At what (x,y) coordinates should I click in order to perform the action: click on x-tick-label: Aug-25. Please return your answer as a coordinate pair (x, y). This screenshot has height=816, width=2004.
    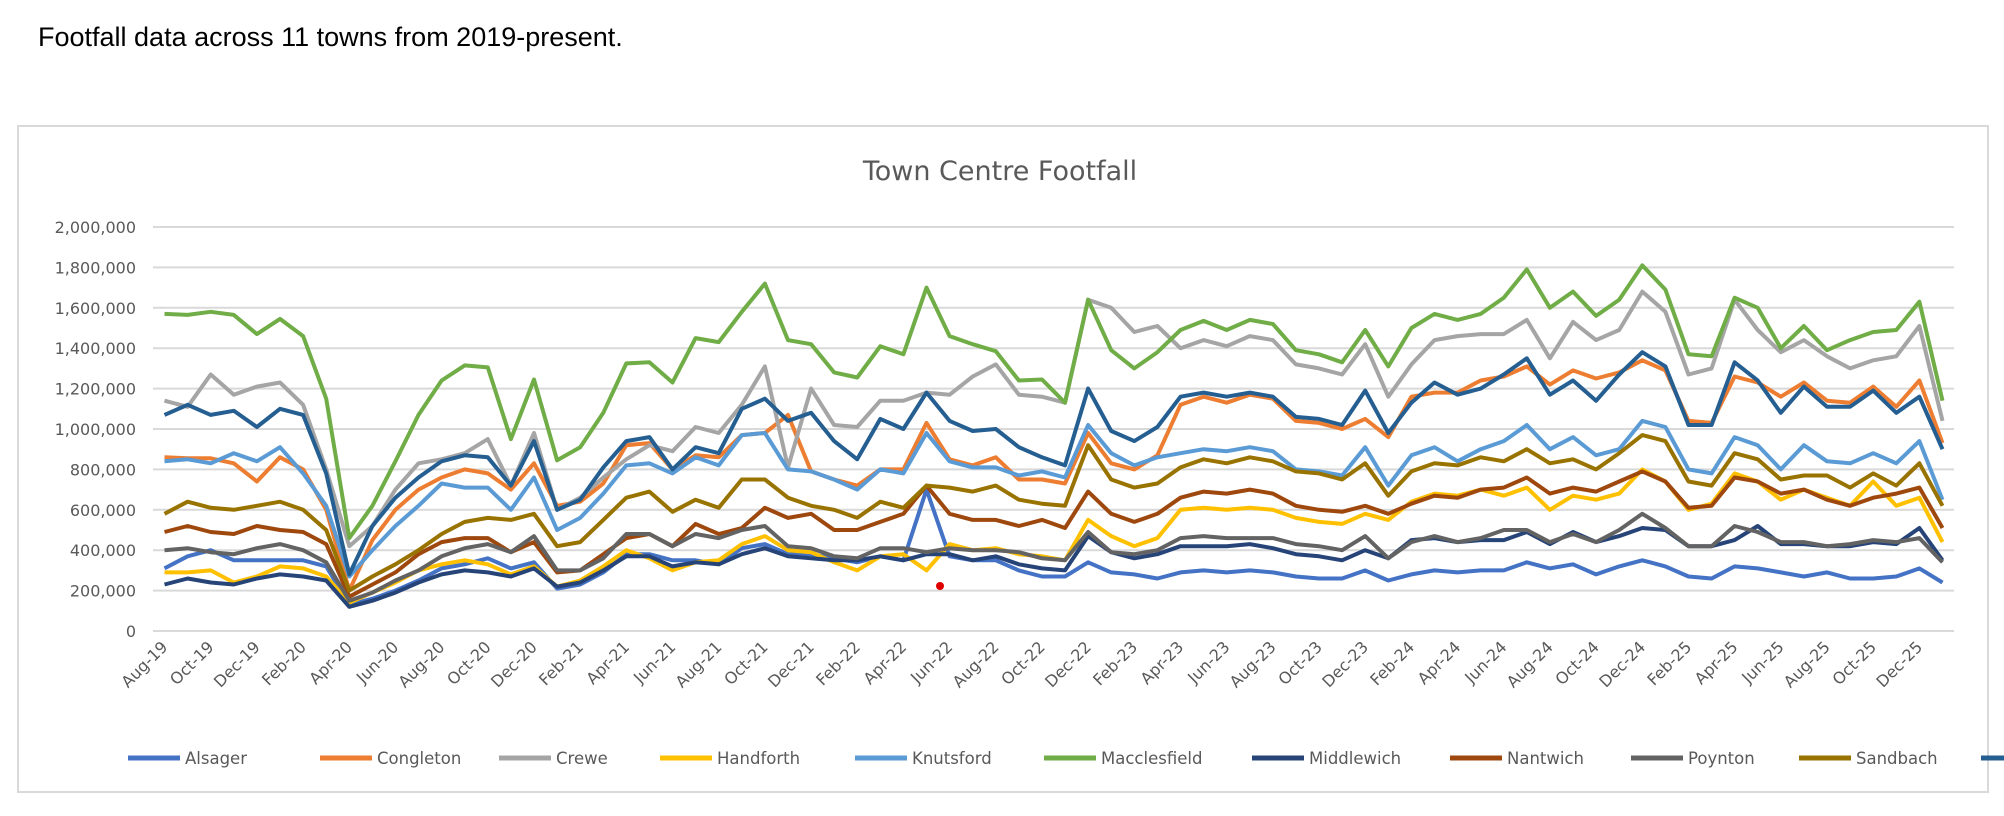
    Looking at the image, I should click on (1807, 664).